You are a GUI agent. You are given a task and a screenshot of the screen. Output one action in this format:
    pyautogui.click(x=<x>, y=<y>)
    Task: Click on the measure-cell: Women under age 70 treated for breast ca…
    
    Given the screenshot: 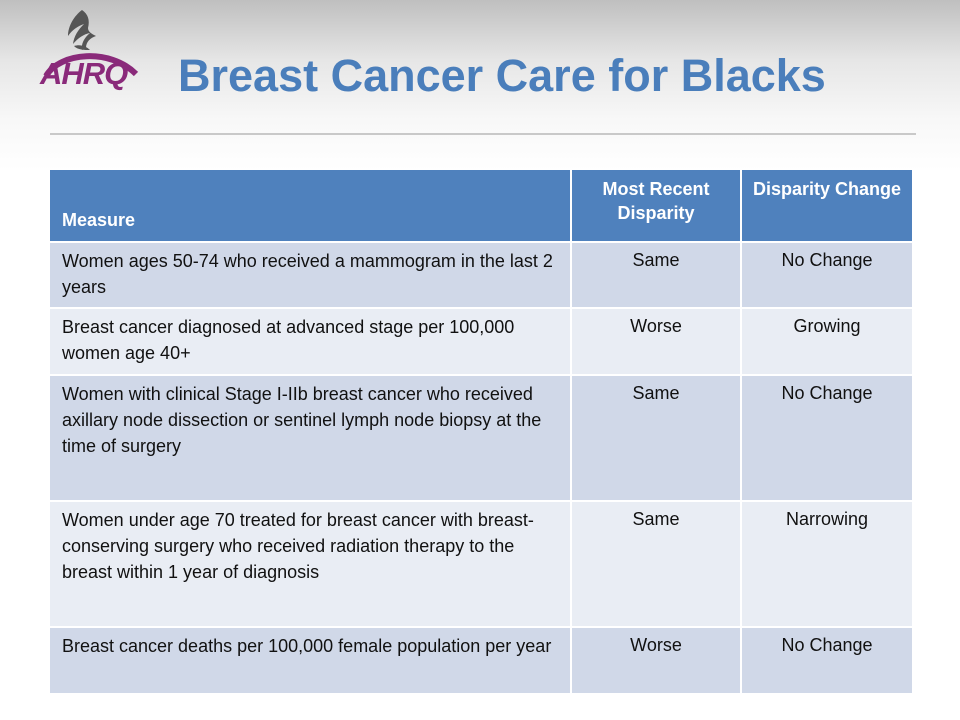 What is the action you would take?
    pyautogui.click(x=310, y=564)
    